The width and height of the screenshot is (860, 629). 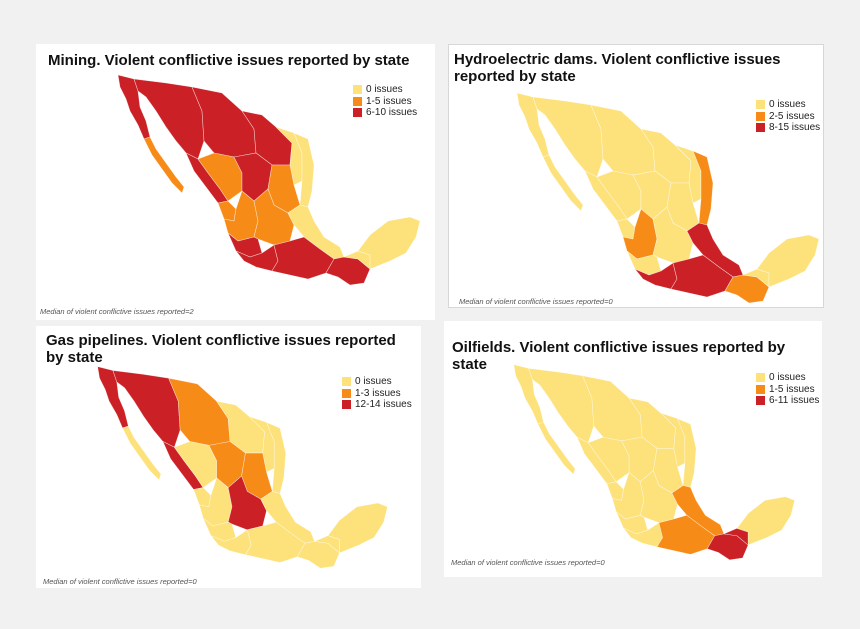 I want to click on map-legend: 0 issues 1-5 issues 6-10 issues, so click(x=385, y=101).